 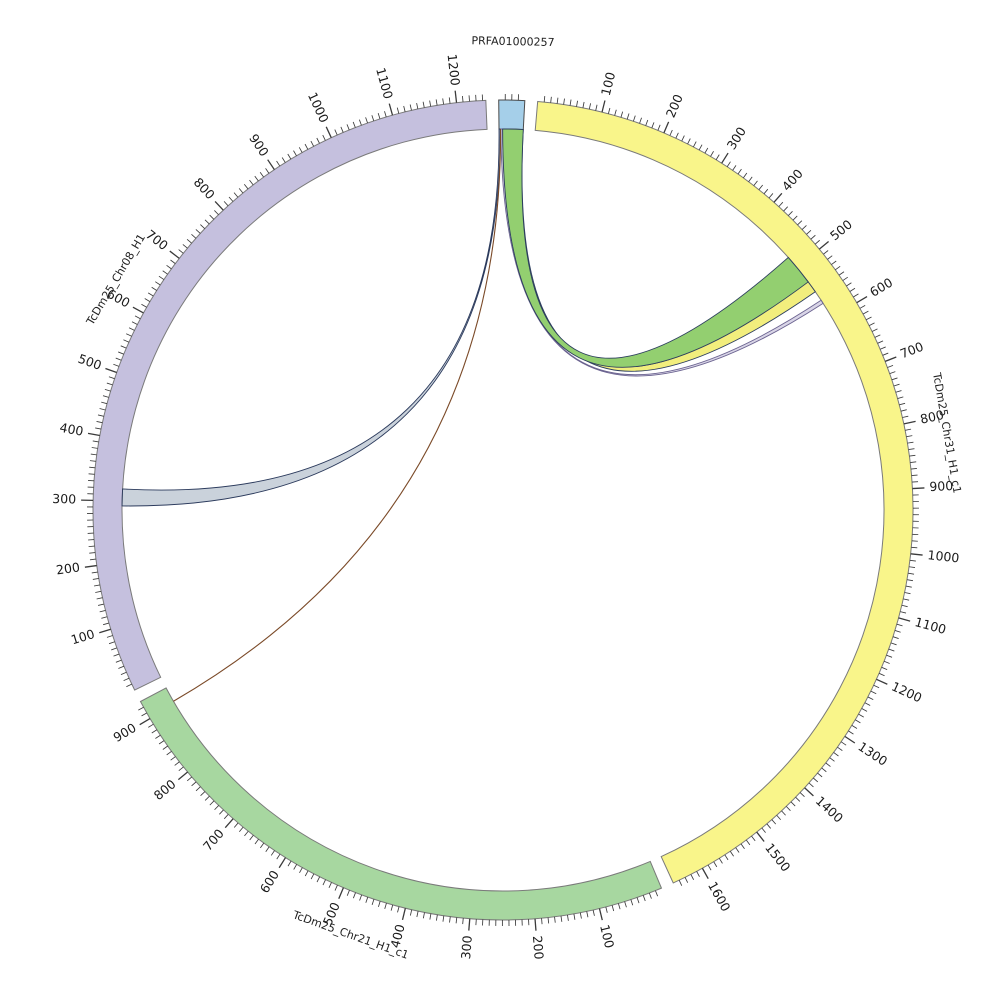 What do you see at coordinates (512, 41) in the screenshot?
I see `segment-label-PRFA01000257: PRFA01000257` at bounding box center [512, 41].